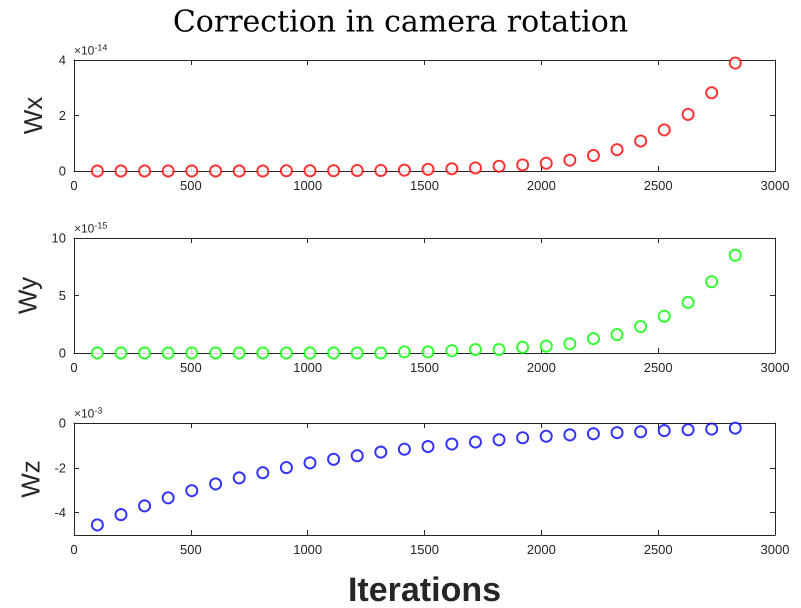  Describe the element at coordinates (62, 60) in the screenshot. I see `y-tick-label: 4` at that location.